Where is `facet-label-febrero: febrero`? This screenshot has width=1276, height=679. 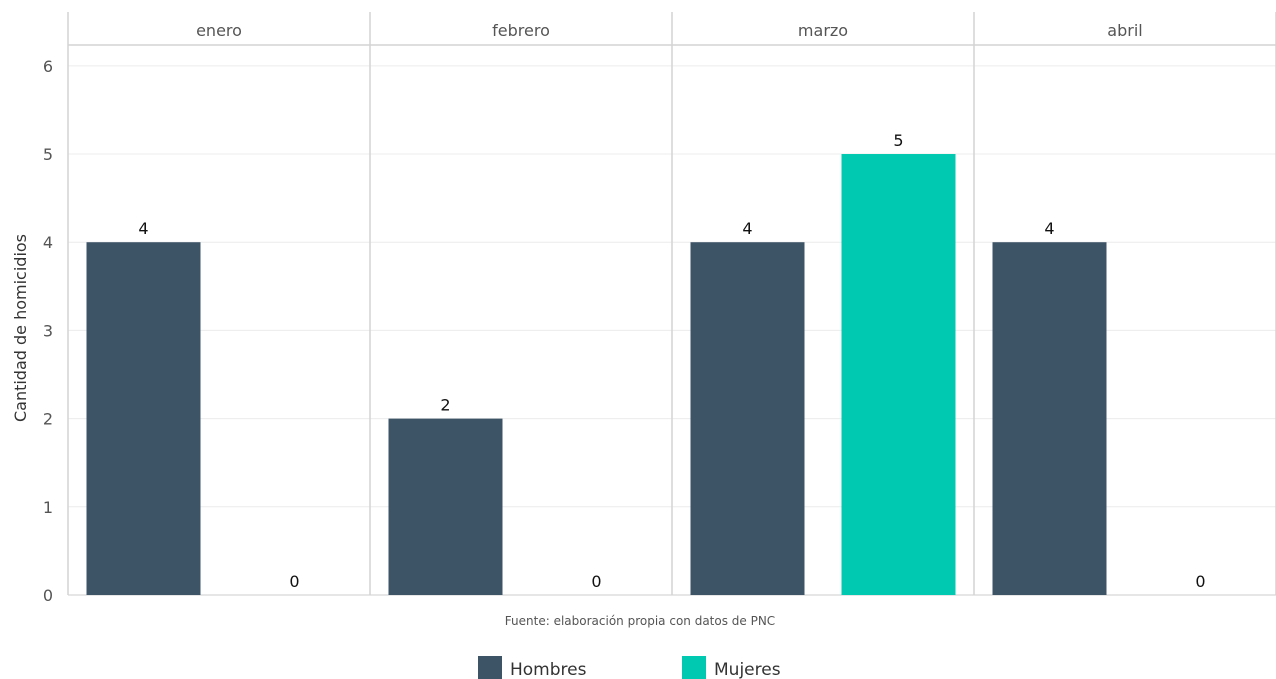
facet-label-febrero: febrero is located at coordinates (521, 30).